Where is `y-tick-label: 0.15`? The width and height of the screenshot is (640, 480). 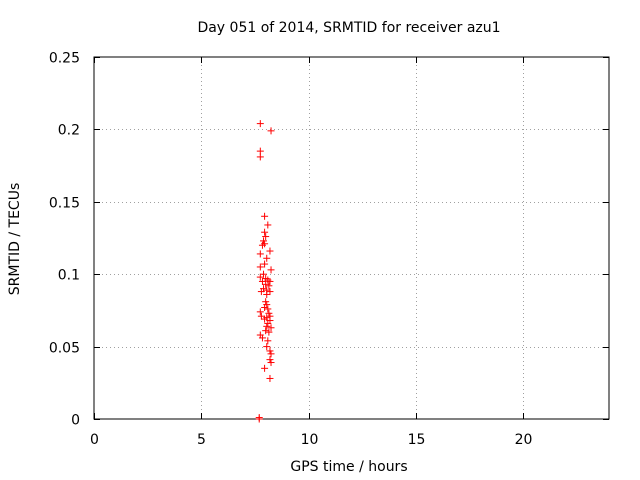 y-tick-label: 0.15 is located at coordinates (64, 204).